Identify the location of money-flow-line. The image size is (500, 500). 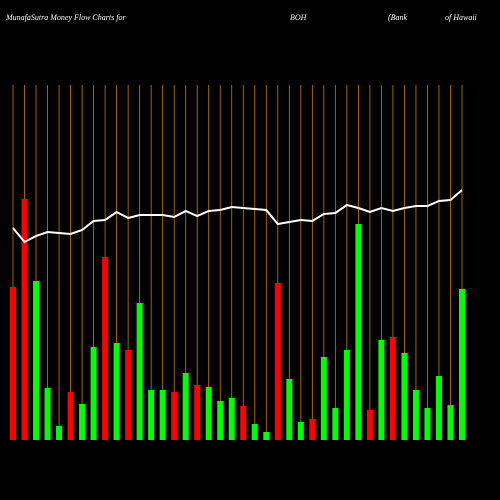
(237, 216).